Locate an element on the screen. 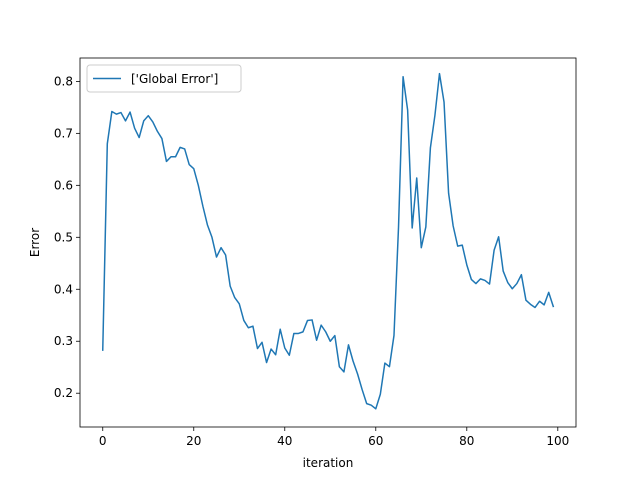 The height and width of the screenshot is (480, 640). x-tick-label: 20 is located at coordinates (193, 441).